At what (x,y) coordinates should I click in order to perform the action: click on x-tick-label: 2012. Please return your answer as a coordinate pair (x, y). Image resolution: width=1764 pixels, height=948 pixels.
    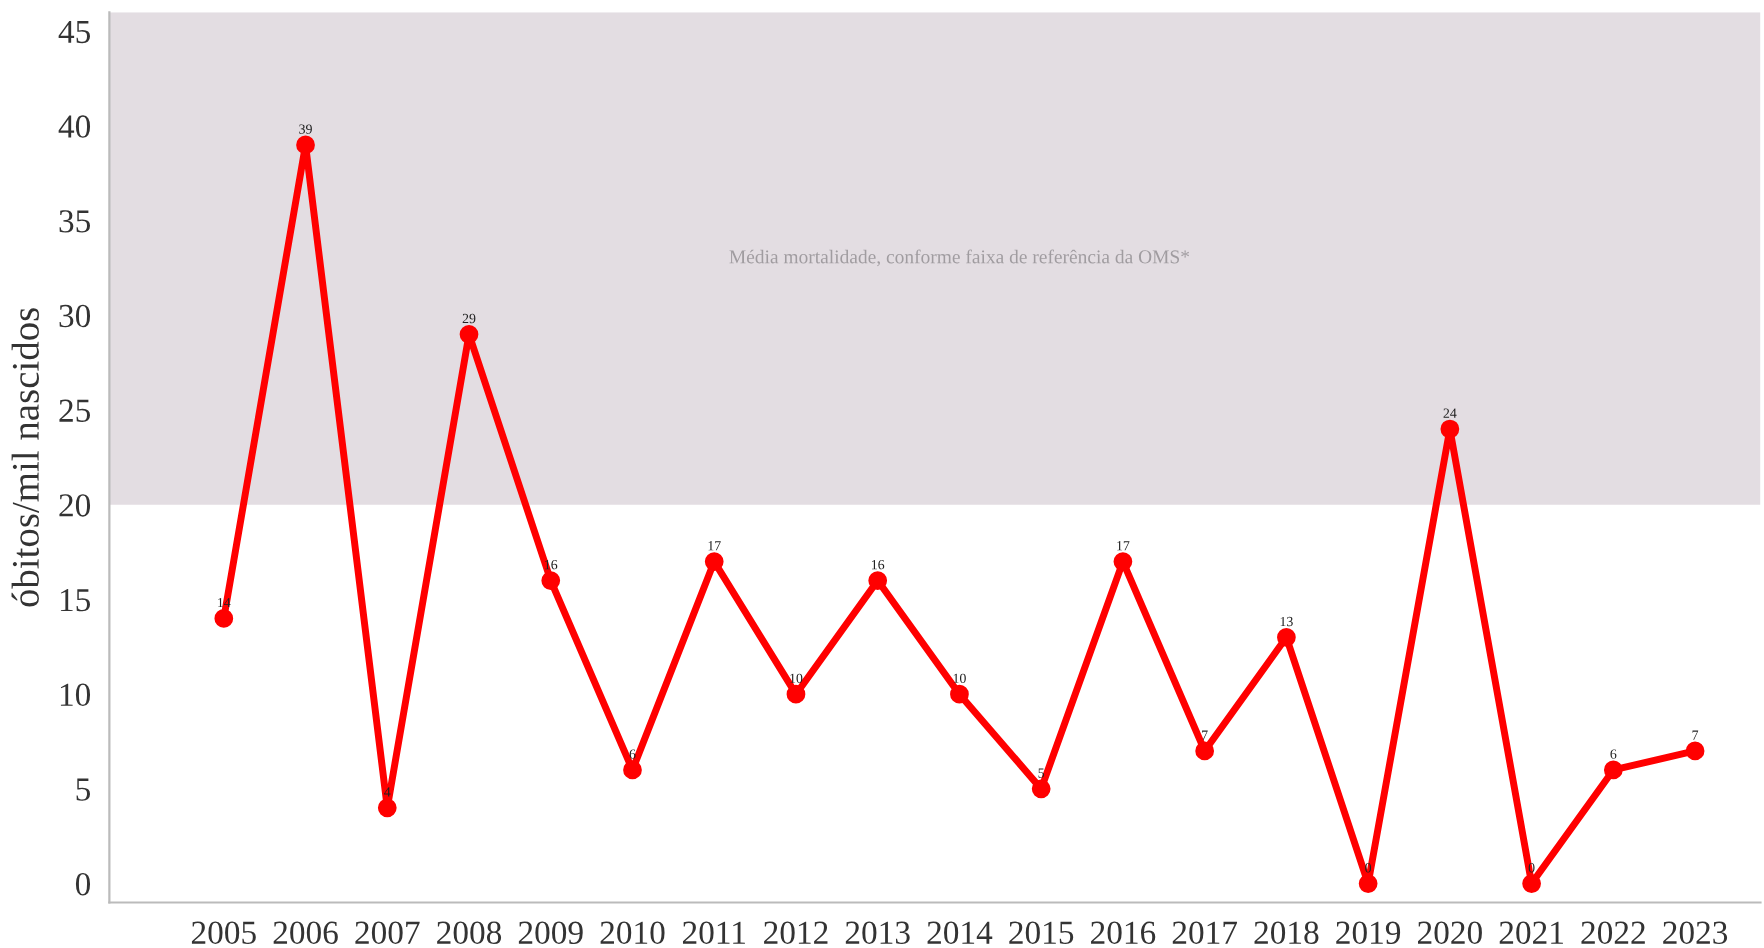
    Looking at the image, I should click on (796, 933).